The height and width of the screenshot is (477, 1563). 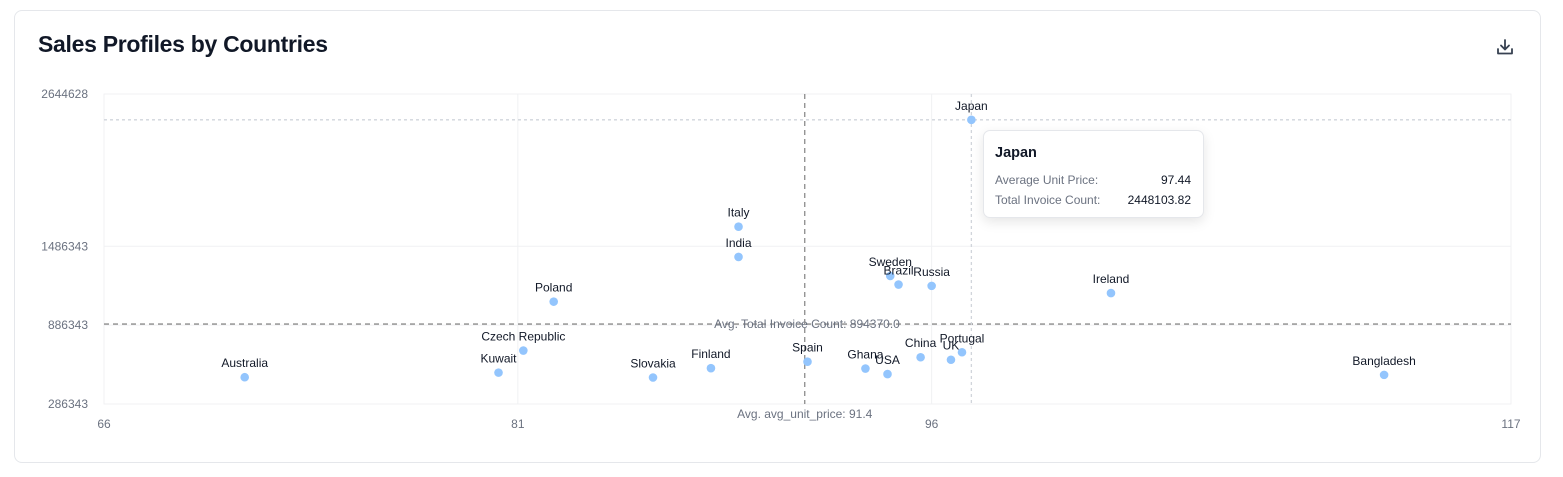 What do you see at coordinates (183, 44) in the screenshot?
I see `chart-title: Sales Profiles by Countries` at bounding box center [183, 44].